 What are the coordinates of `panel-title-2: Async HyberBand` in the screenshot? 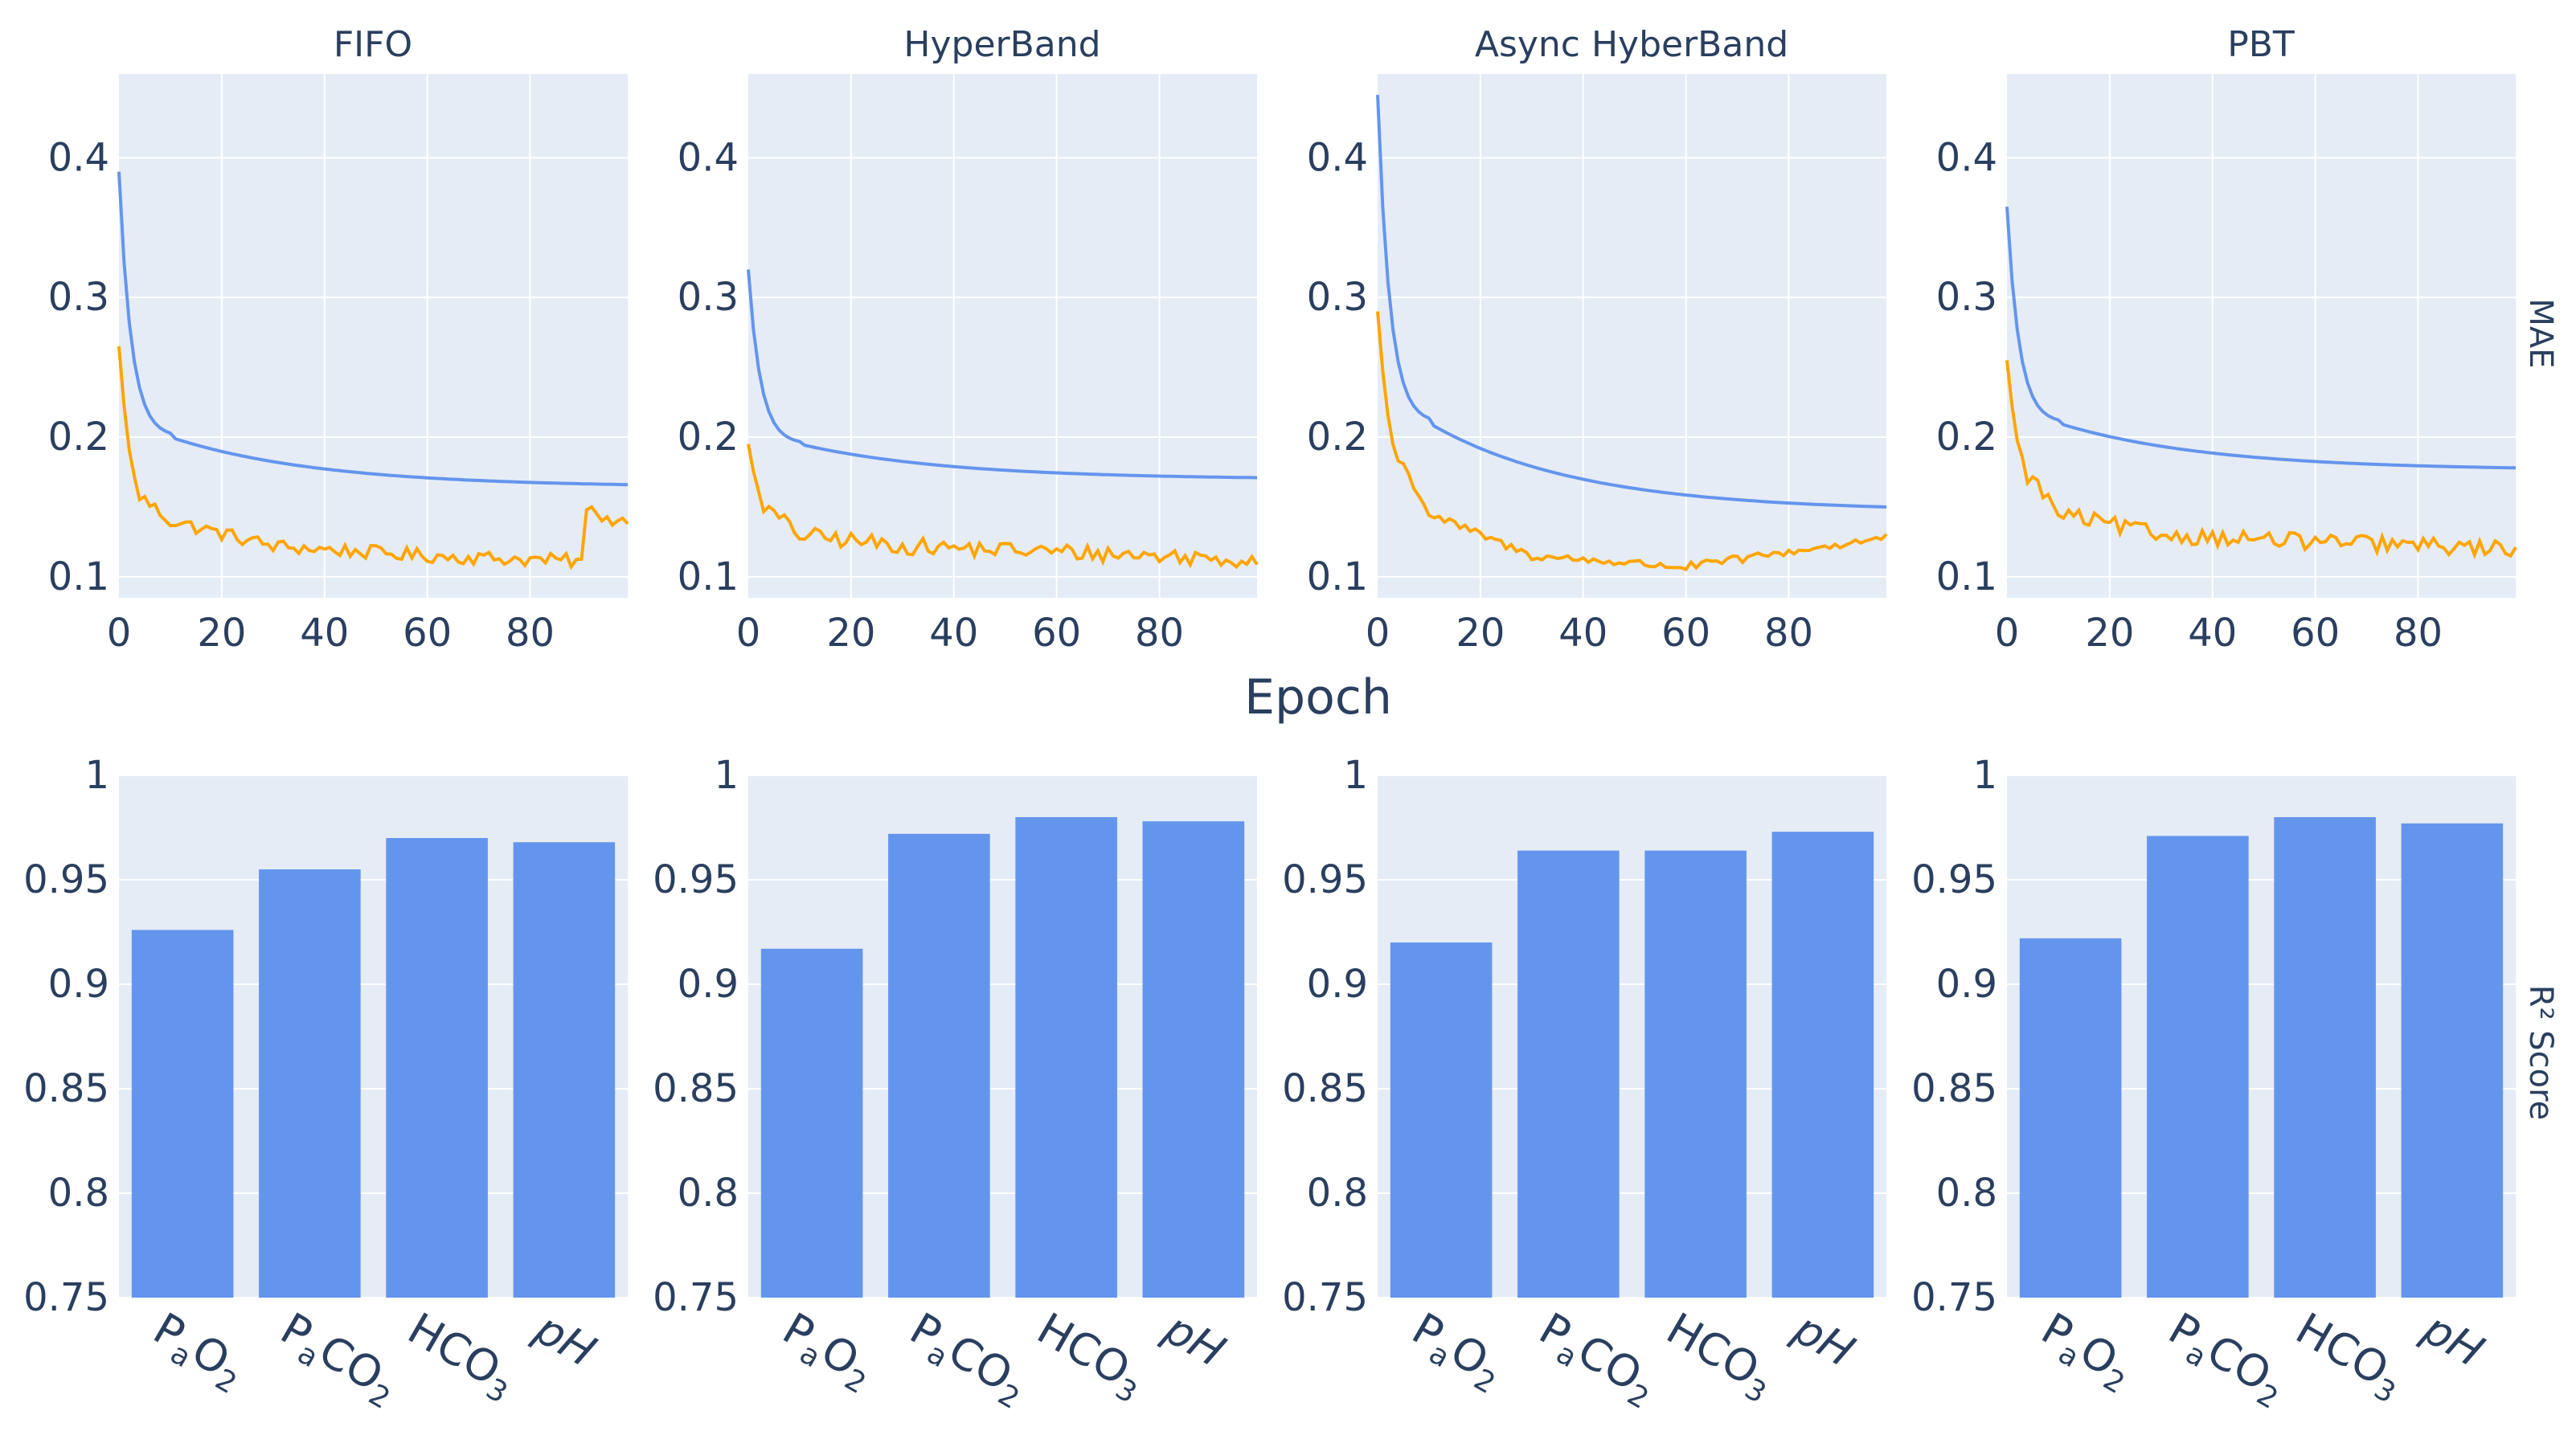 It's located at (1631, 44).